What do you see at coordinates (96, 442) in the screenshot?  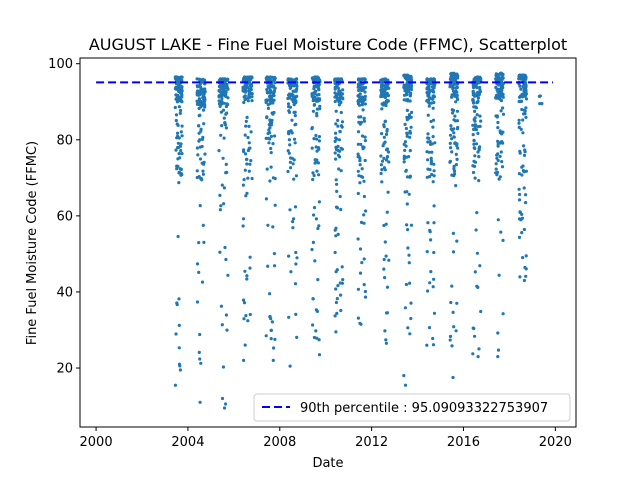 I see `x-tick-label: 2000` at bounding box center [96, 442].